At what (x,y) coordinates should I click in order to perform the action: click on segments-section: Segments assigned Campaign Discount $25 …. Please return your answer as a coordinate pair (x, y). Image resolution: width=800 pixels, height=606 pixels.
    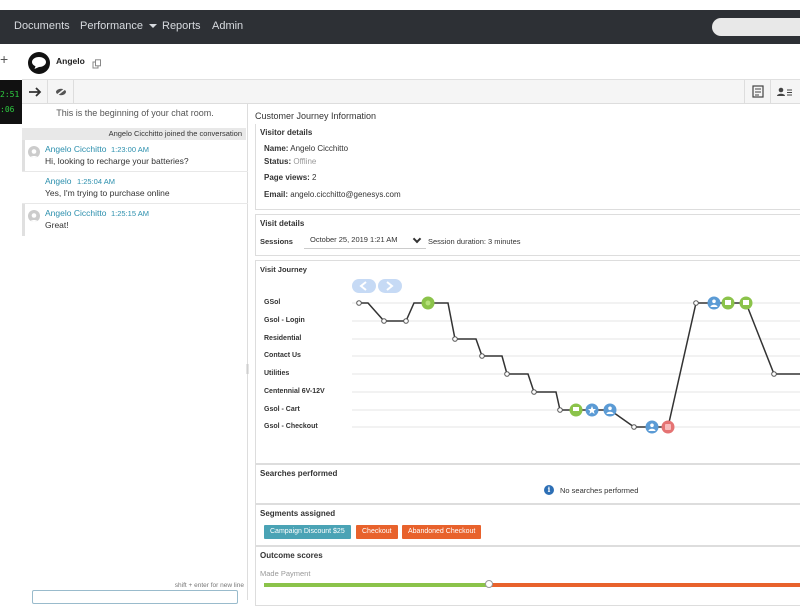
    Looking at the image, I should click on (527, 525).